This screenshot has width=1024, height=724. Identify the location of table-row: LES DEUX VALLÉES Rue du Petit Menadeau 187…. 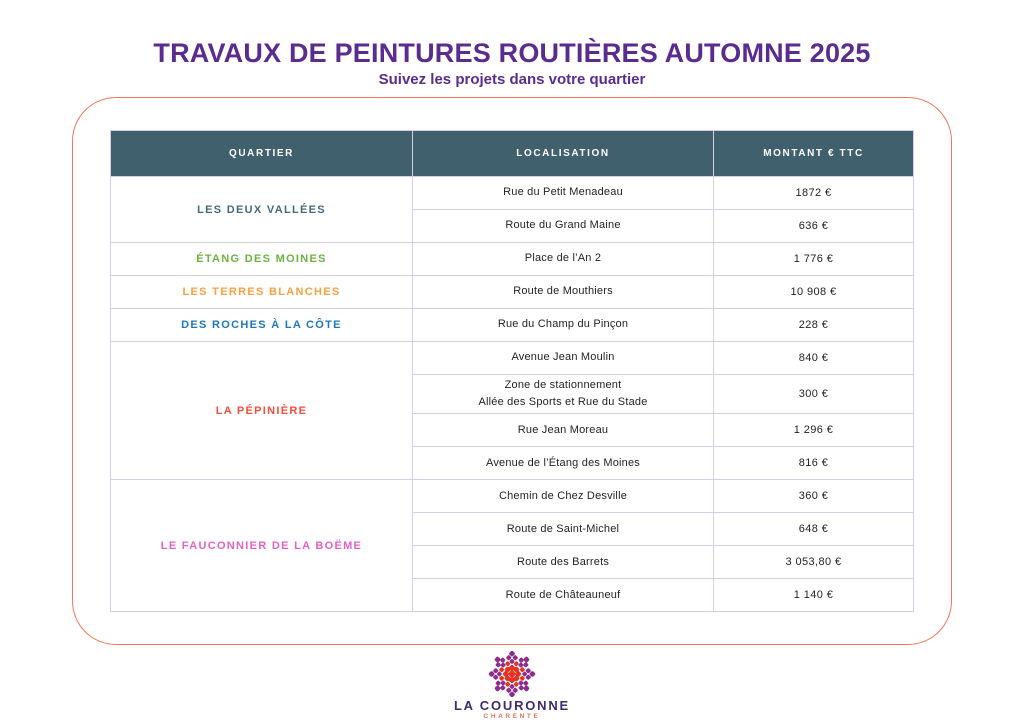
(512, 209).